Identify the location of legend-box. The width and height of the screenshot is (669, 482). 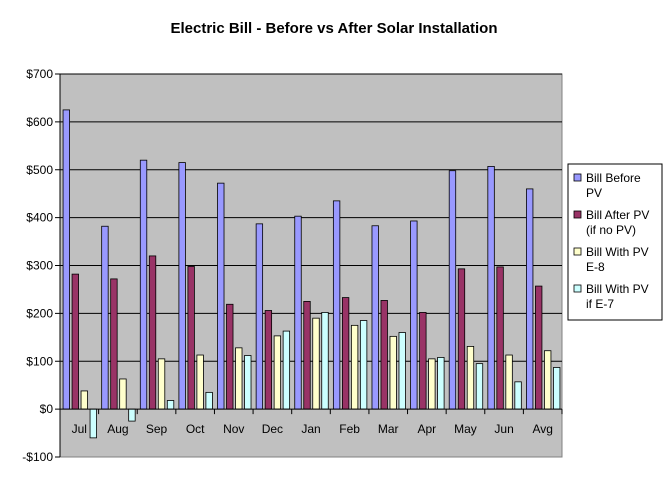
(615, 242).